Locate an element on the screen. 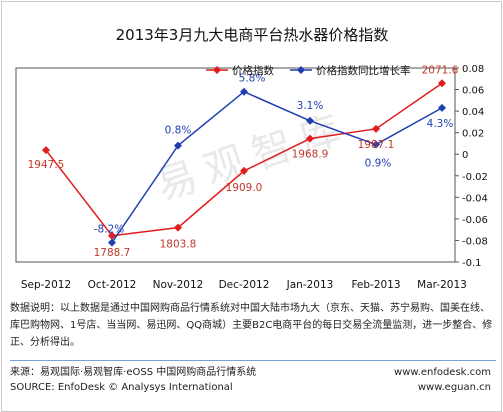  y2-tick-label: -0.06 is located at coordinates (475, 220).